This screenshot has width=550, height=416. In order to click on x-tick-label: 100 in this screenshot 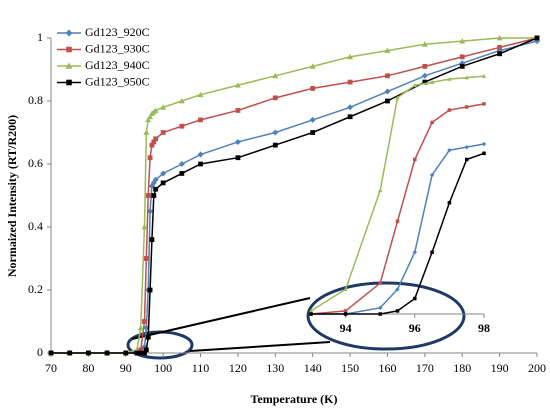, I will do `click(163, 368)`.